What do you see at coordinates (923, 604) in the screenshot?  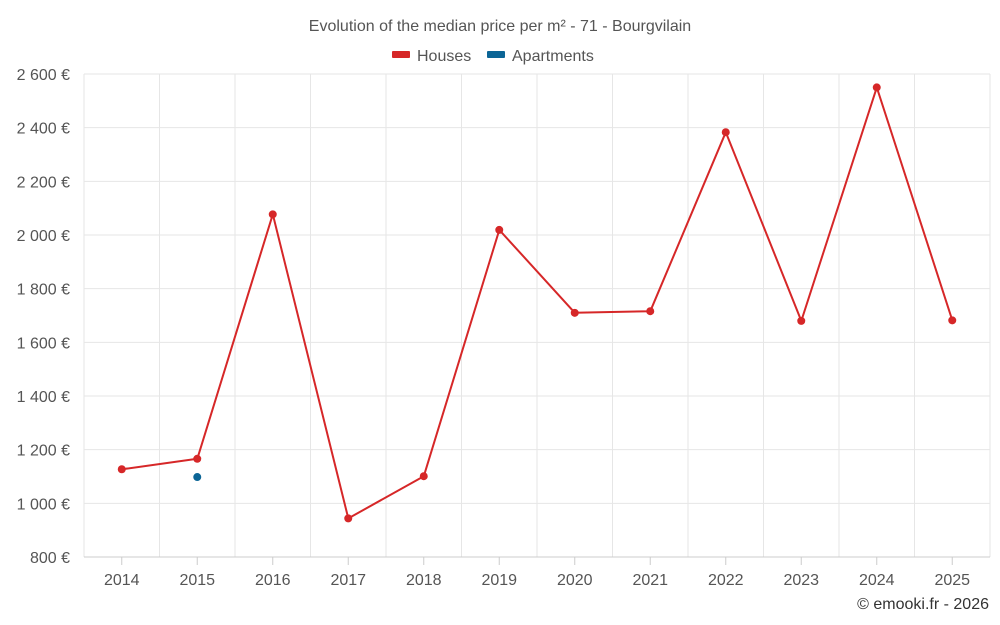 I see `credit: © emooki.fr - 2026` at bounding box center [923, 604].